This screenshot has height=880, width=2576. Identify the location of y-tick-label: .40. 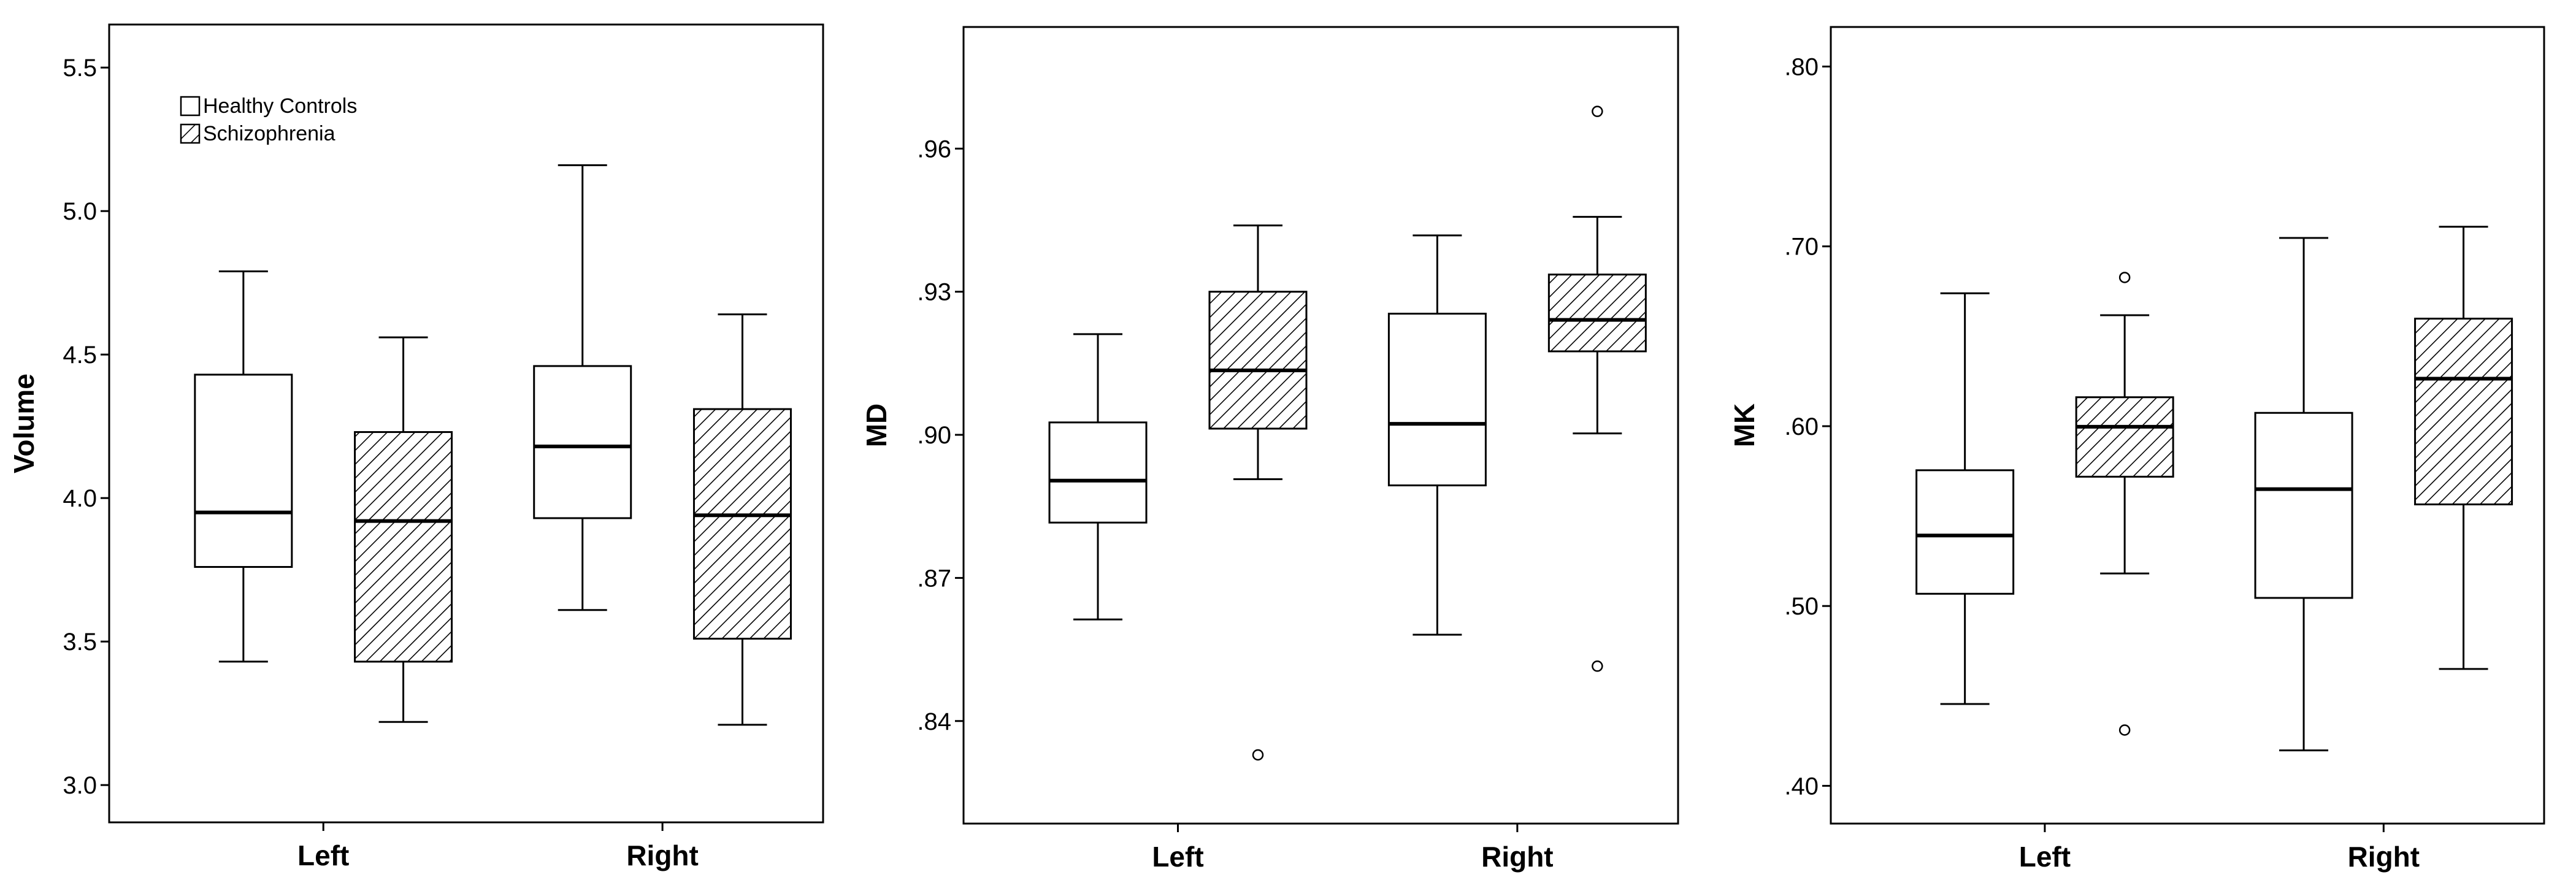
(1801, 786).